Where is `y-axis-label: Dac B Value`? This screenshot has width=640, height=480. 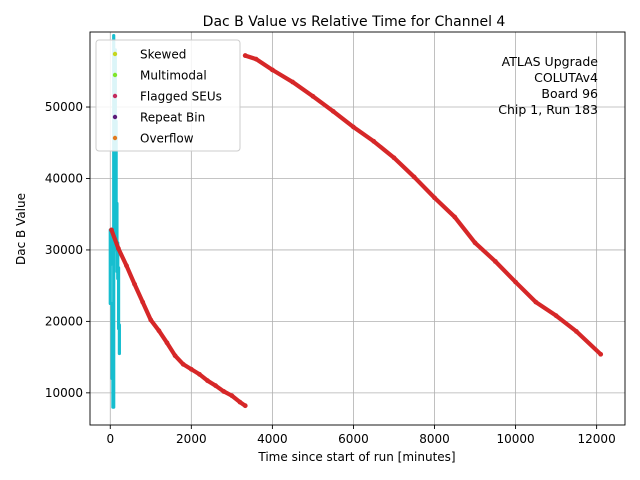 y-axis-label: Dac B Value is located at coordinates (21, 229).